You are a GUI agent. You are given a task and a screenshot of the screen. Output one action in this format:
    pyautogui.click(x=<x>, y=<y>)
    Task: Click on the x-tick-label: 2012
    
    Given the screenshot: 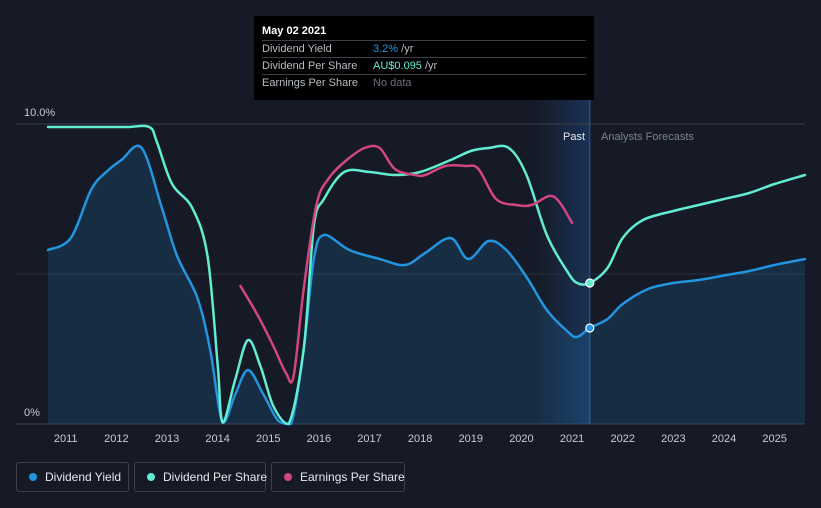 What is the action you would take?
    pyautogui.click(x=116, y=439)
    